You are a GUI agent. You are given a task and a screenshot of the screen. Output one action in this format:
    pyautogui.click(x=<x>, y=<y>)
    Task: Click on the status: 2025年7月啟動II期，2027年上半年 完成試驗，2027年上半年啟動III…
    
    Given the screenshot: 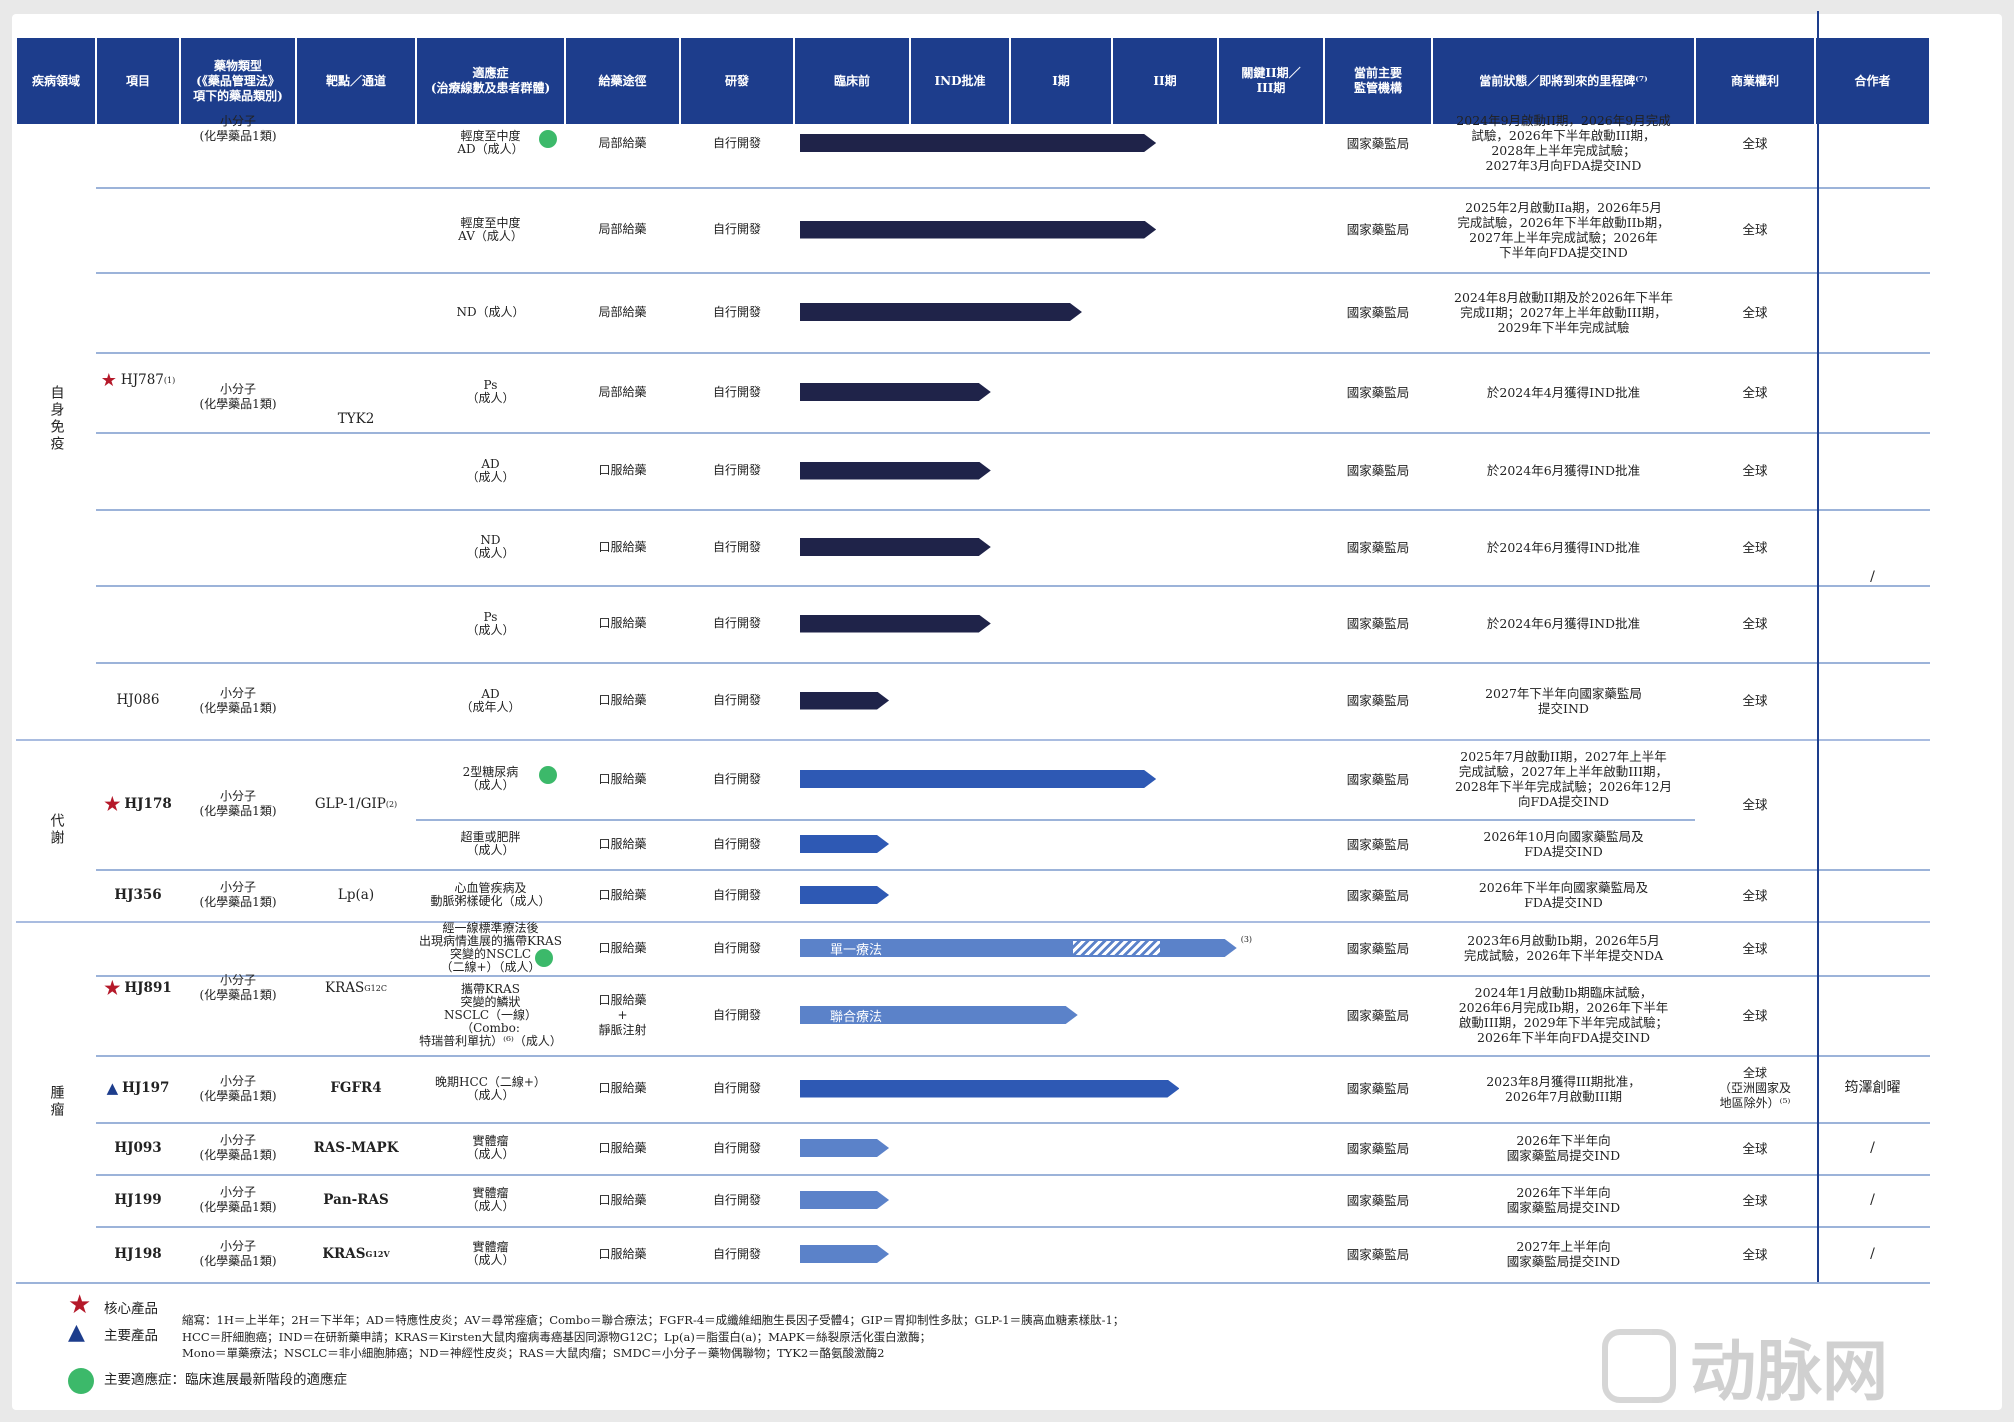 What is the action you would take?
    pyautogui.click(x=1563, y=779)
    